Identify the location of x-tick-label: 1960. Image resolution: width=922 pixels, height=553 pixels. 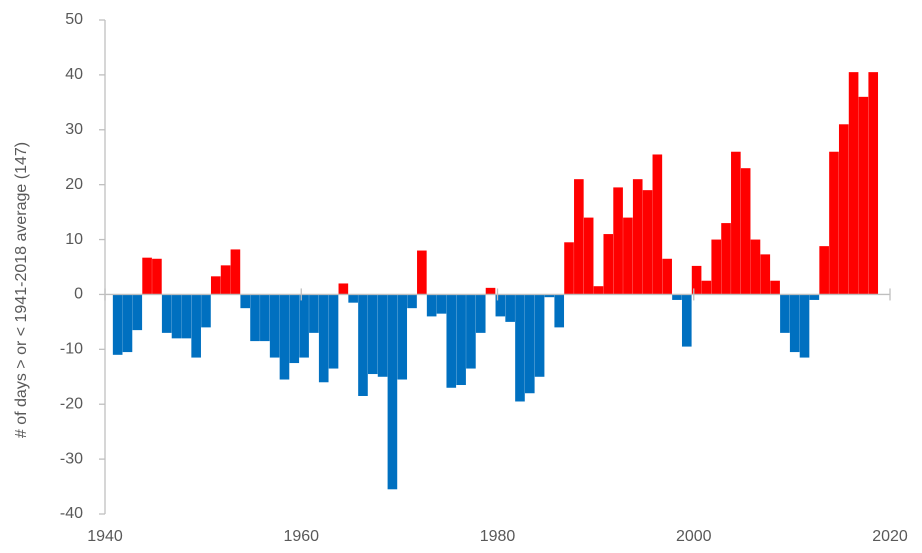
(301, 536).